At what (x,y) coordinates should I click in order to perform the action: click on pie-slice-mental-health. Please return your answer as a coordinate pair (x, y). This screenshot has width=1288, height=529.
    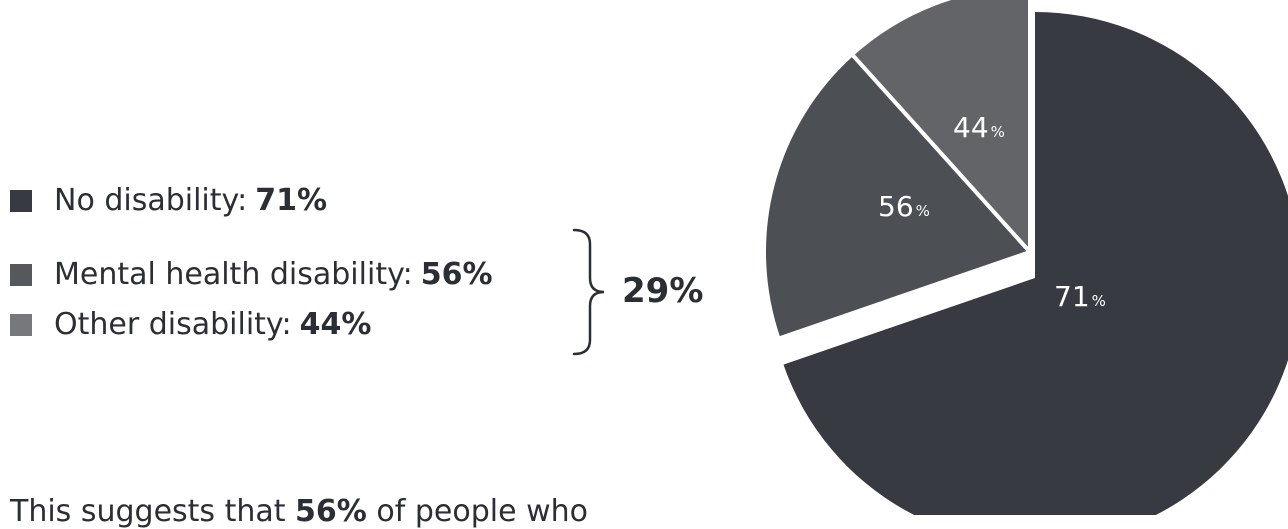
    Looking at the image, I should click on (897, 196).